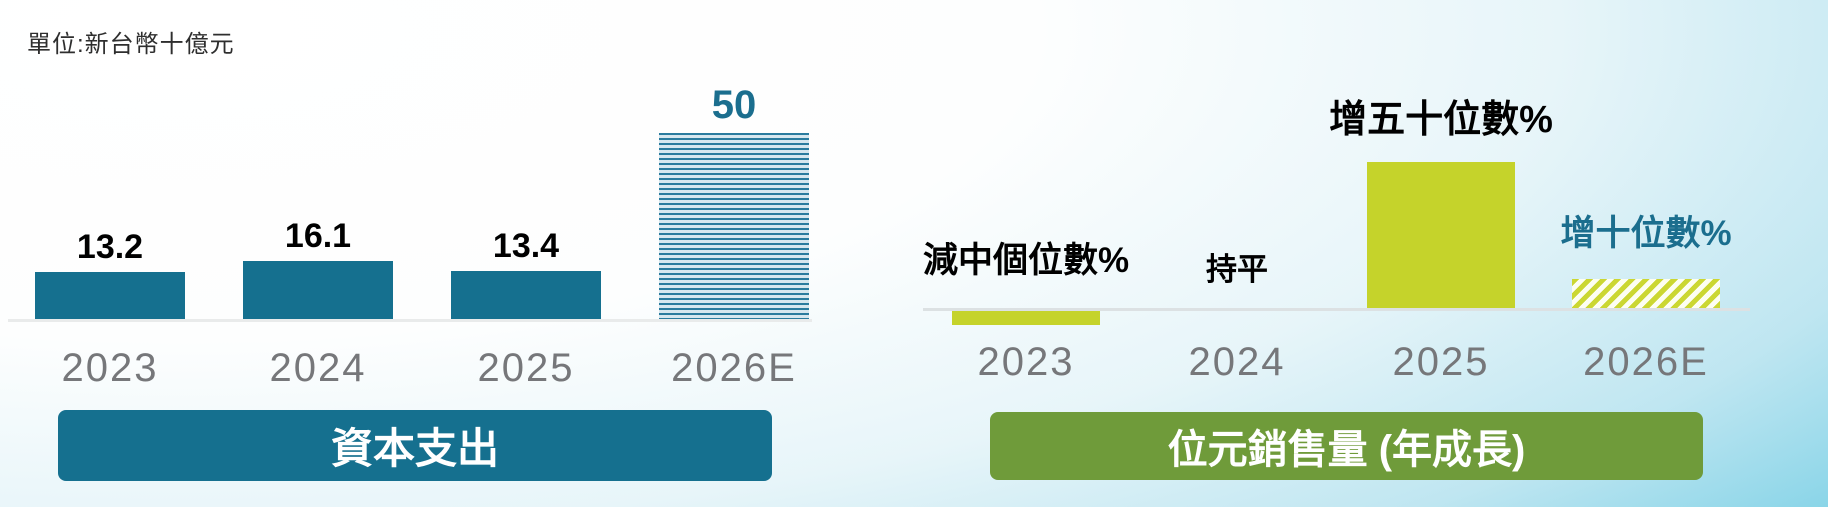 The image size is (1828, 507). I want to click on unit-label: 單位:新台幣十億元, so click(131, 44).